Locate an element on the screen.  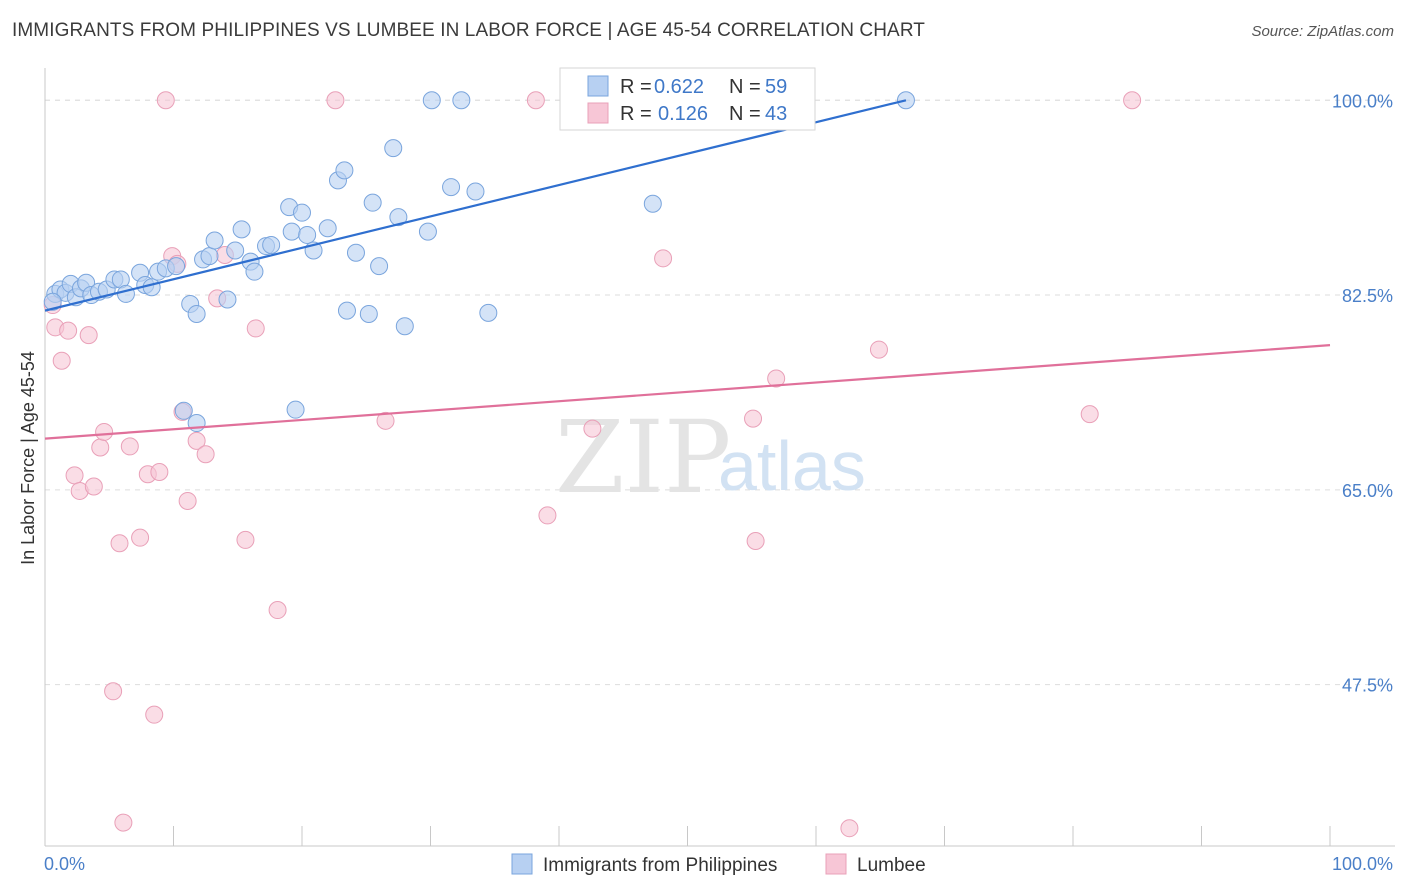
y-tick-label: 100.0% is located at coordinates (1362, 101).